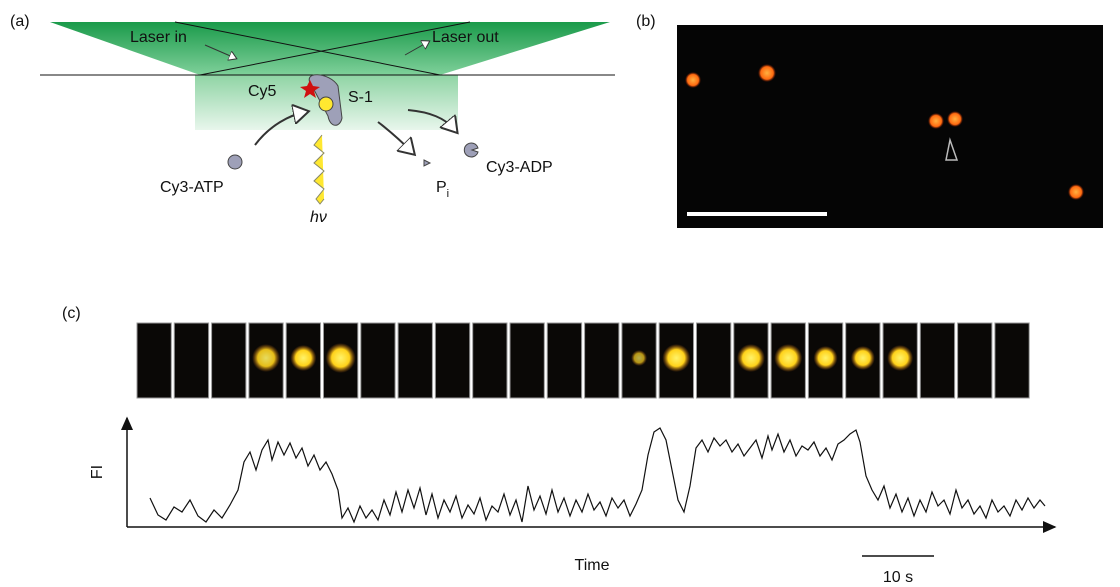 The height and width of the screenshot is (587, 1120). What do you see at coordinates (952, 149) in the screenshot?
I see `pointer` at bounding box center [952, 149].